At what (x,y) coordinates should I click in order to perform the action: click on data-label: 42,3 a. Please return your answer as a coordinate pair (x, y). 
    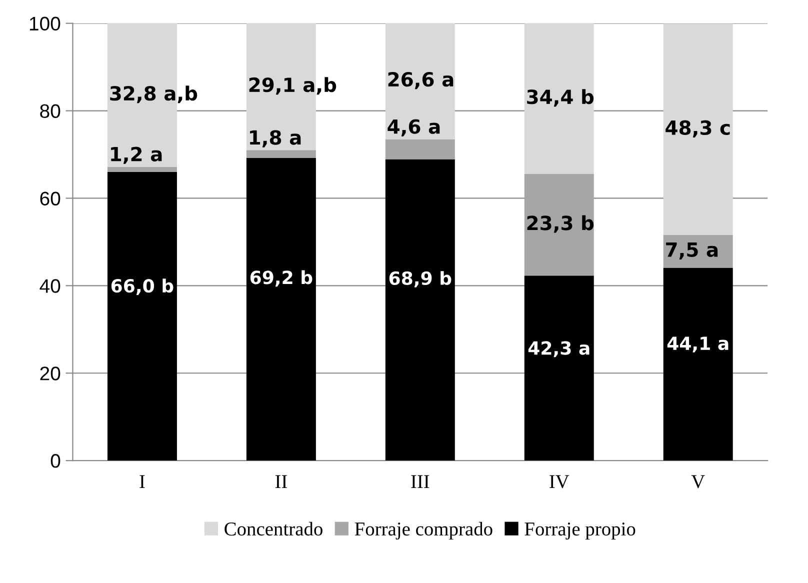
    Looking at the image, I should click on (559, 349).